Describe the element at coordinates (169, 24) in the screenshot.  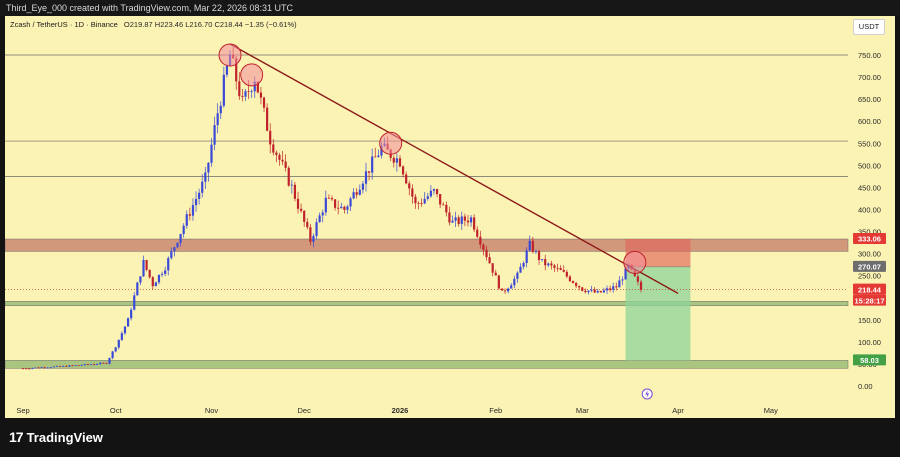
I see `ohlc-high: H223.46` at that location.